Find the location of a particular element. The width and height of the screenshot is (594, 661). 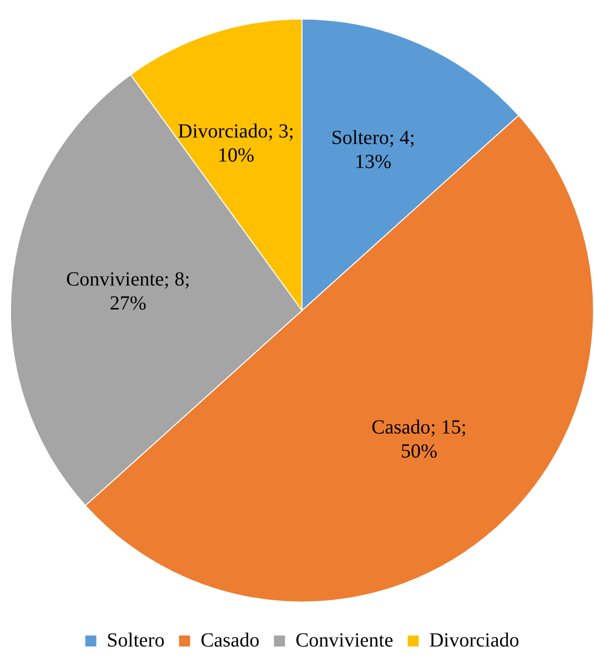

data-label: Soltero; 4; 13% is located at coordinates (373, 149).